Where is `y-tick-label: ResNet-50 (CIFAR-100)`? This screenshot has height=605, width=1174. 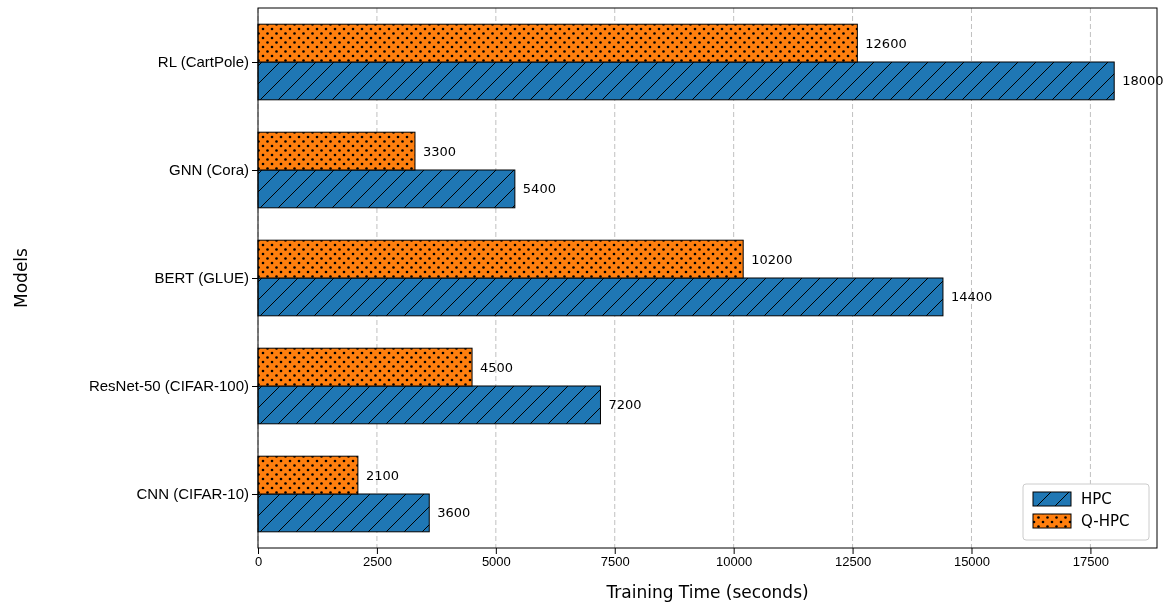
y-tick-label: ResNet-50 (CIFAR-100) is located at coordinates (168, 386).